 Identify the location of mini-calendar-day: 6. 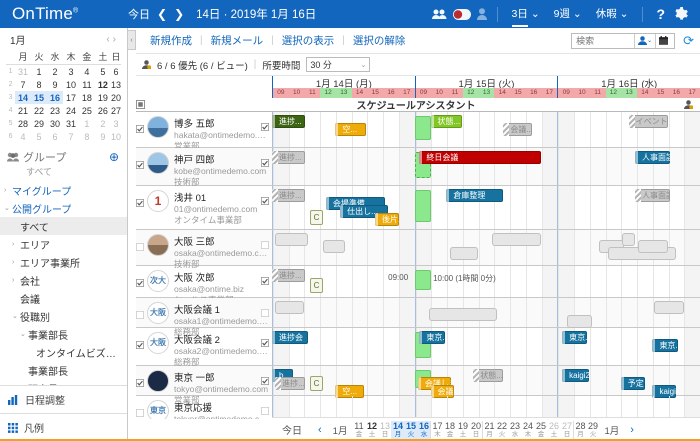
(116, 71).